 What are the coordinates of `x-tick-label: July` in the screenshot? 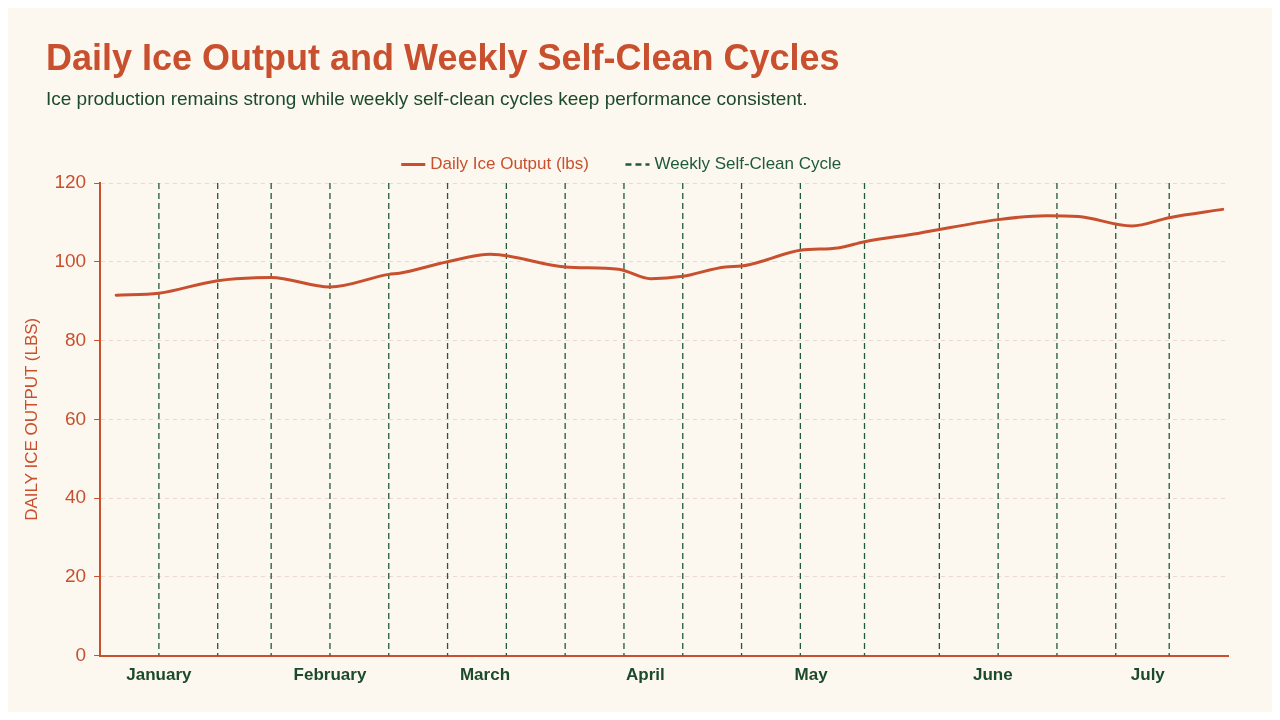 It's located at (1148, 675).